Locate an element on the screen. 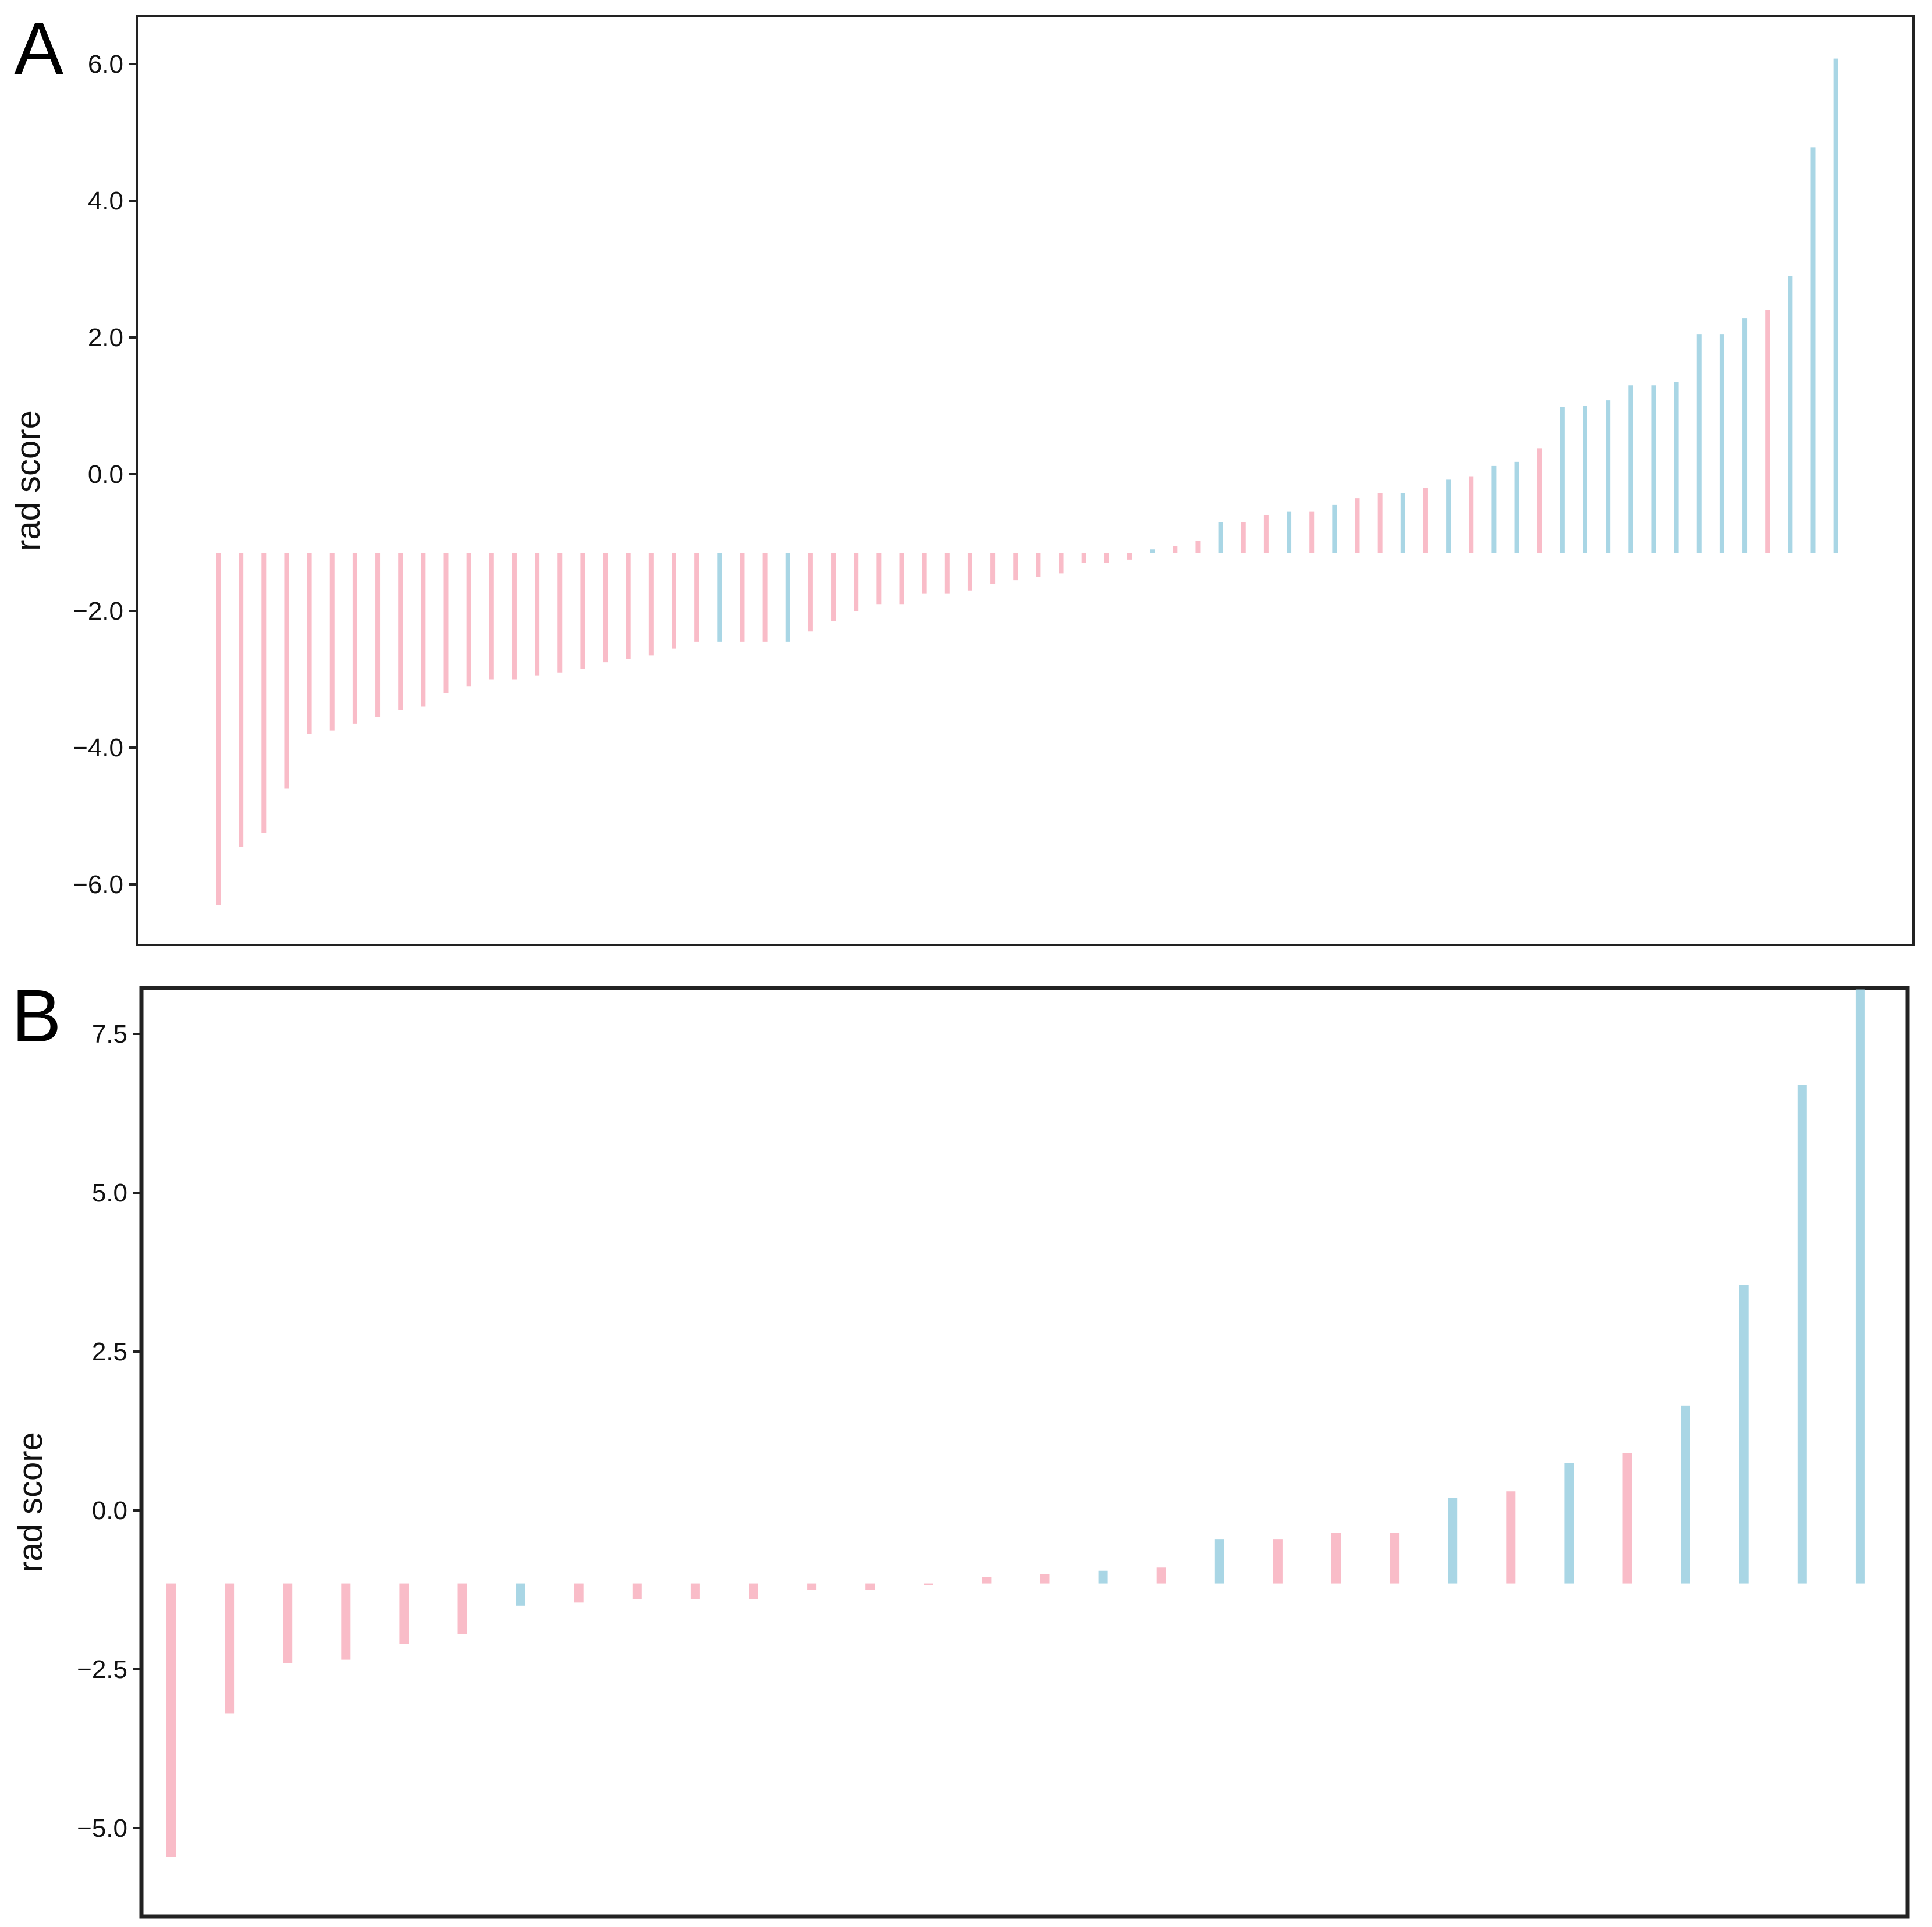 This screenshot has height=1927, width=1932. panel-a-ytick-label: 2.0 is located at coordinates (105, 337).